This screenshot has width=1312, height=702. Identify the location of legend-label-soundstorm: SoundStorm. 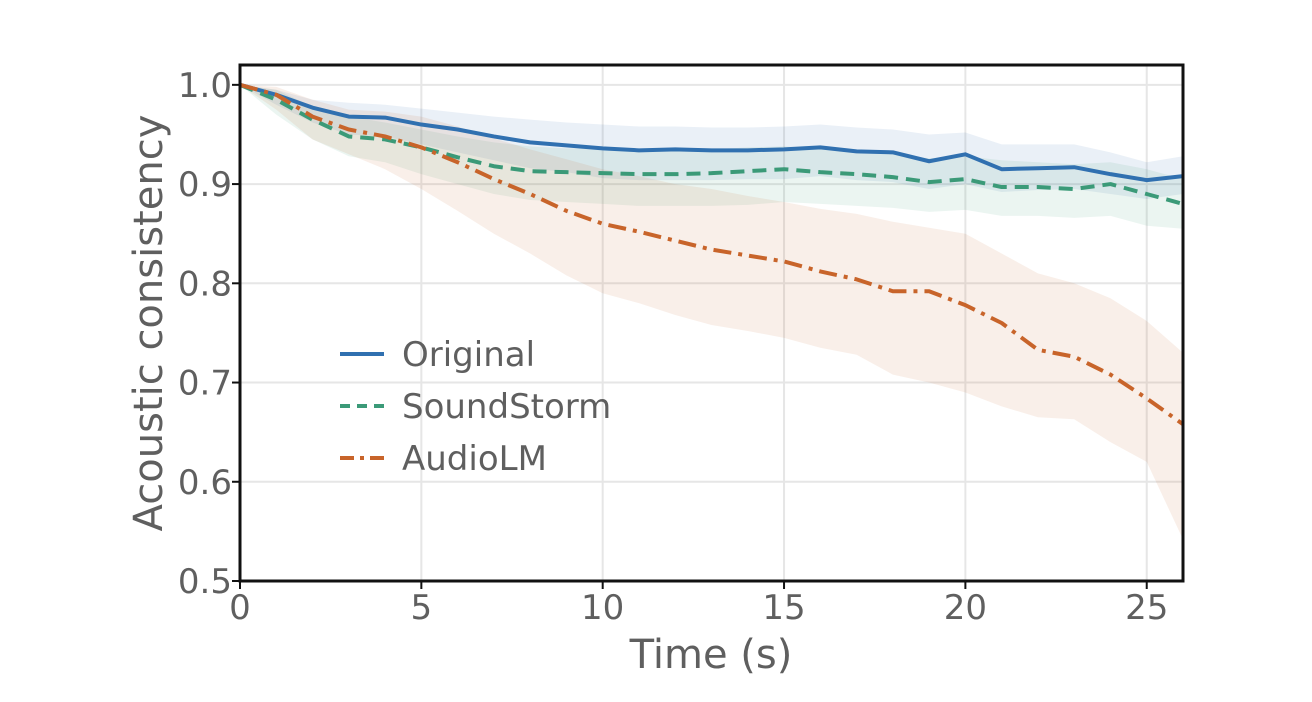
(506, 407).